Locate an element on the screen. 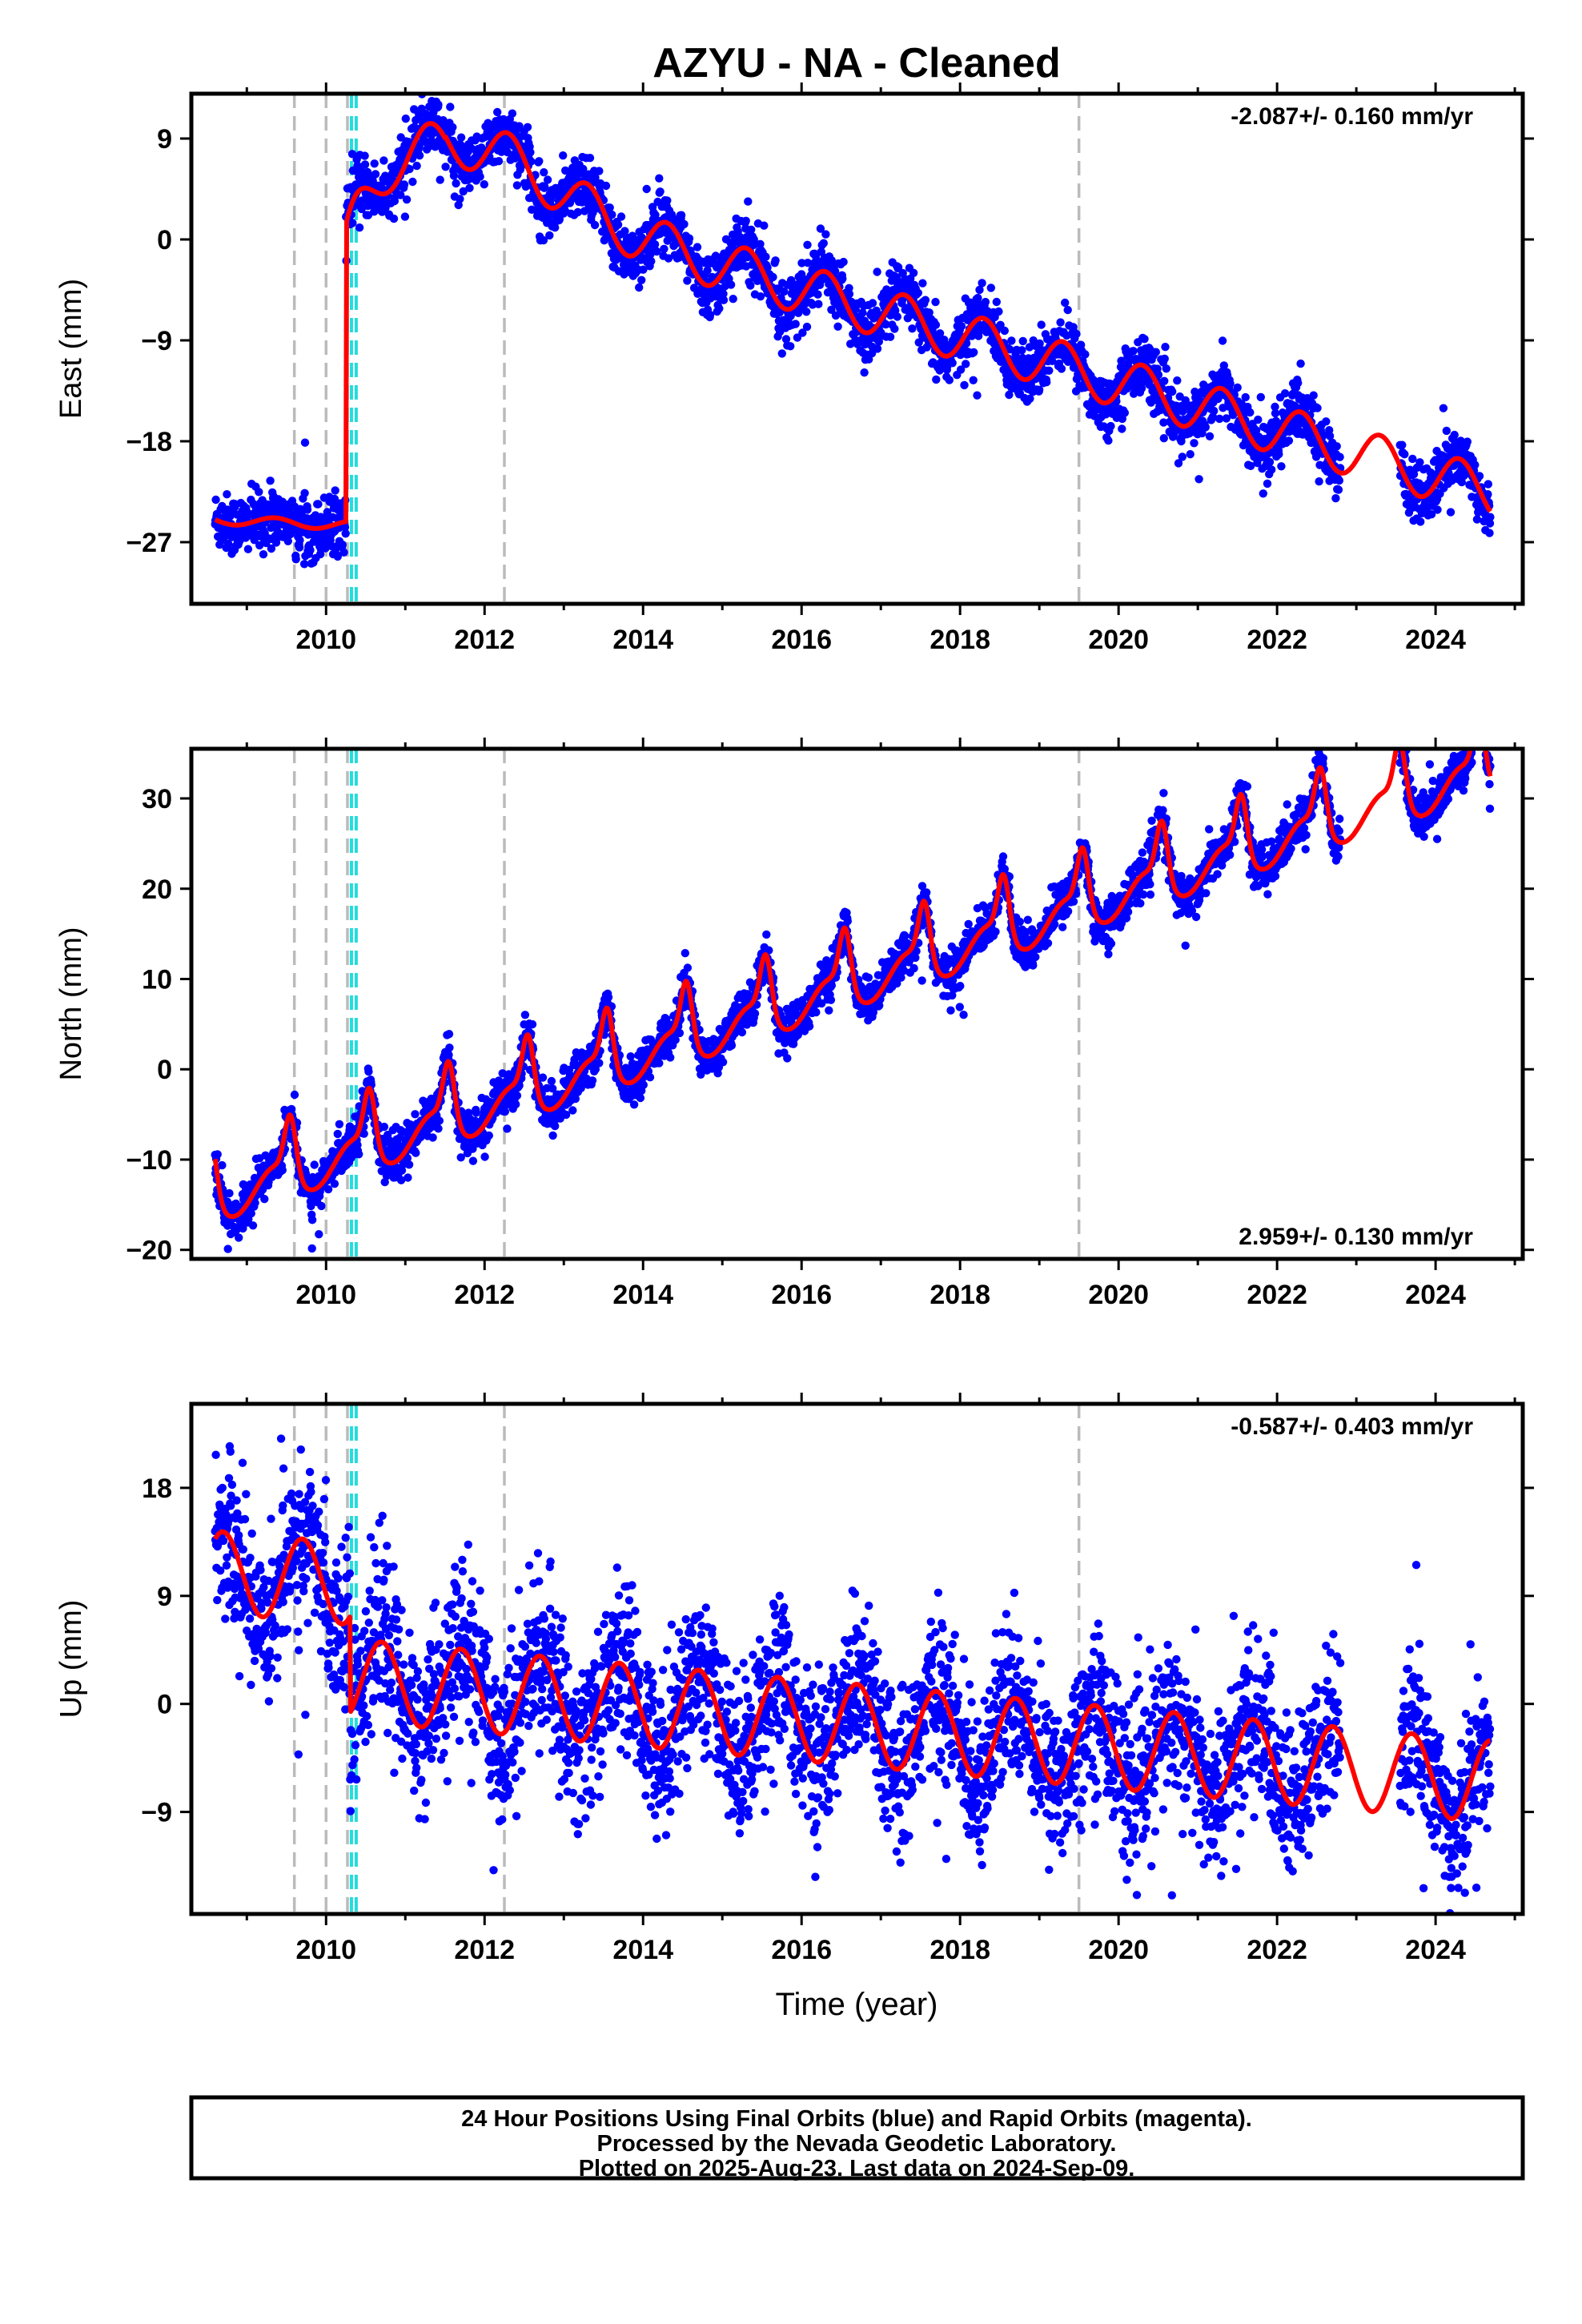 The height and width of the screenshot is (2324, 1582). y-tick-label: −9 is located at coordinates (156, 341).